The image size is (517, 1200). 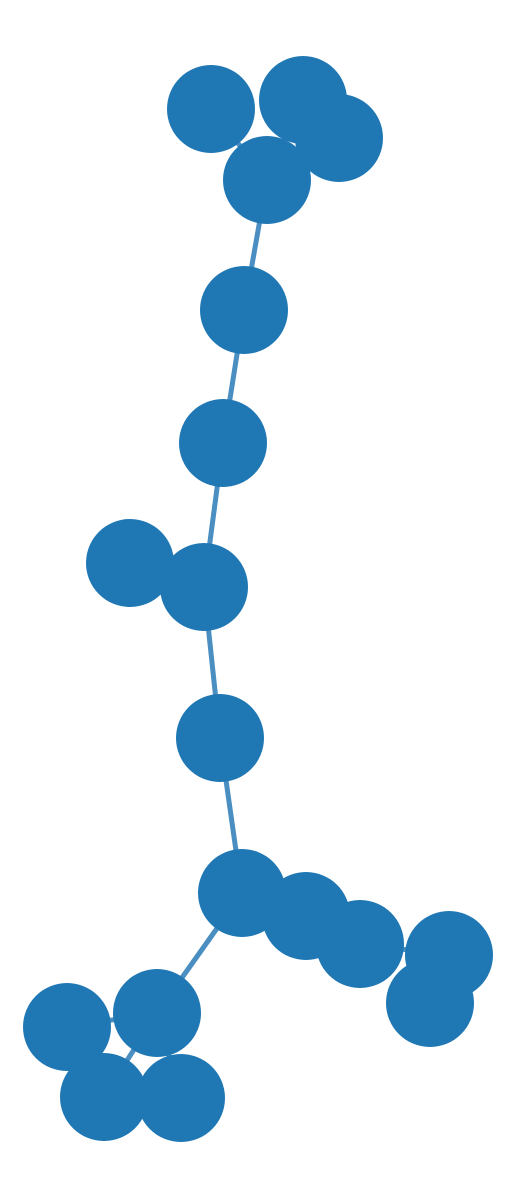 What do you see at coordinates (223, 443) in the screenshot?
I see `graph-node-n6` at bounding box center [223, 443].